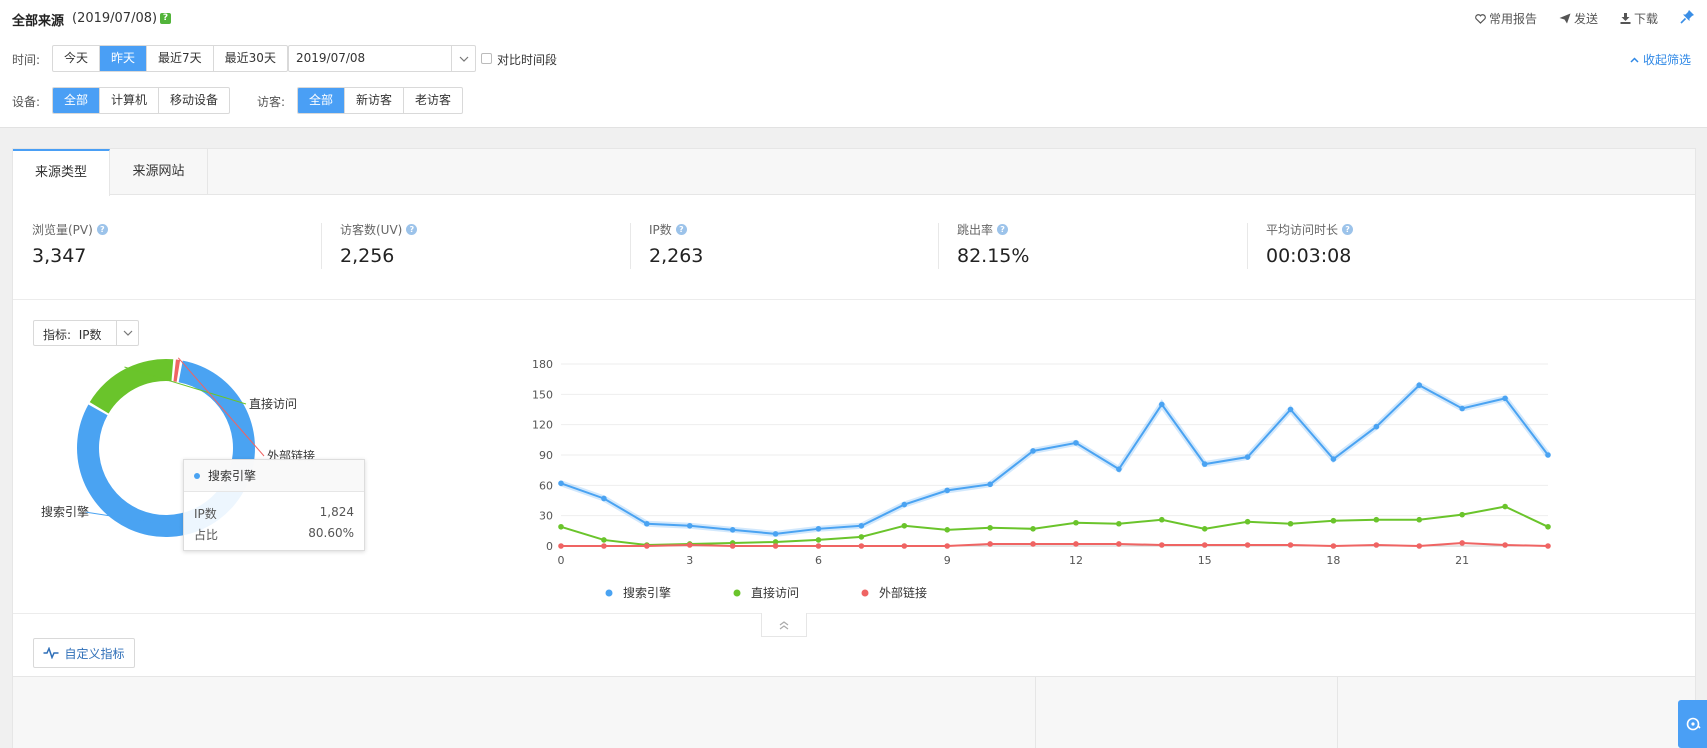 The width and height of the screenshot is (1707, 748). Describe the element at coordinates (486, 58) in the screenshot. I see `compare-period-checkbox` at that location.